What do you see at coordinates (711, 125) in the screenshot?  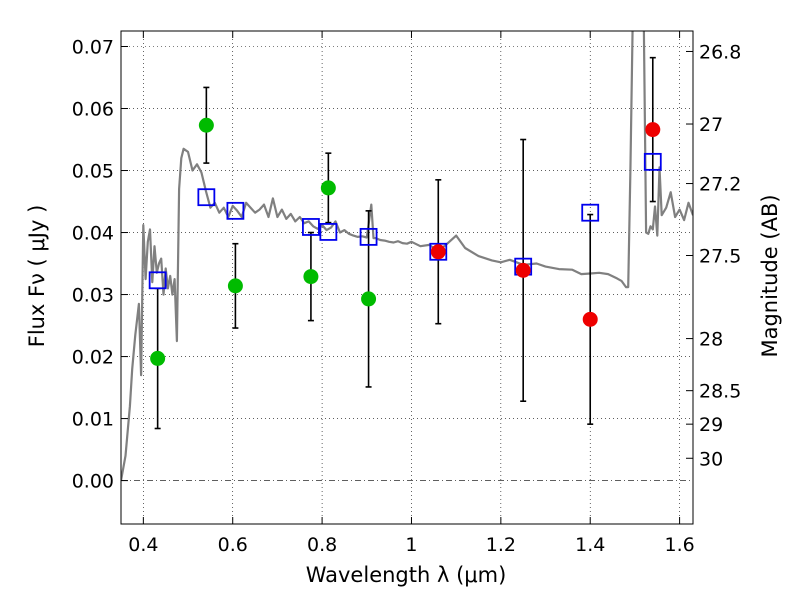 I see `mag-tick-label: 27` at bounding box center [711, 125].